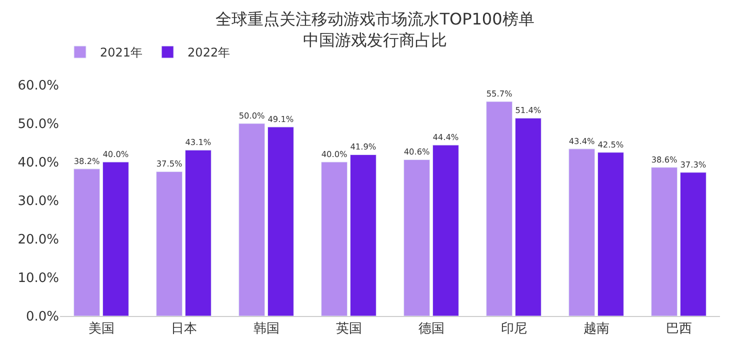 This screenshot has width=750, height=351. I want to click on data-label: 40.6%, so click(417, 151).